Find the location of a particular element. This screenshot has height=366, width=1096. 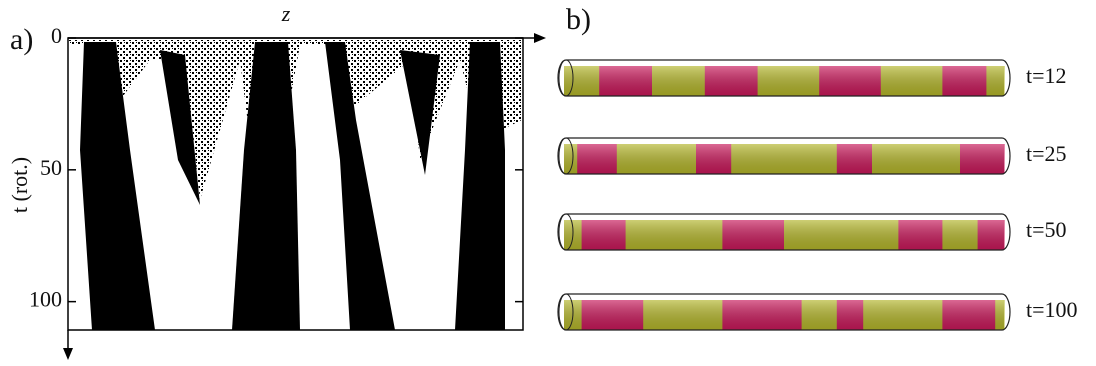

snapshot-label: t=100 is located at coordinates (1052, 309).